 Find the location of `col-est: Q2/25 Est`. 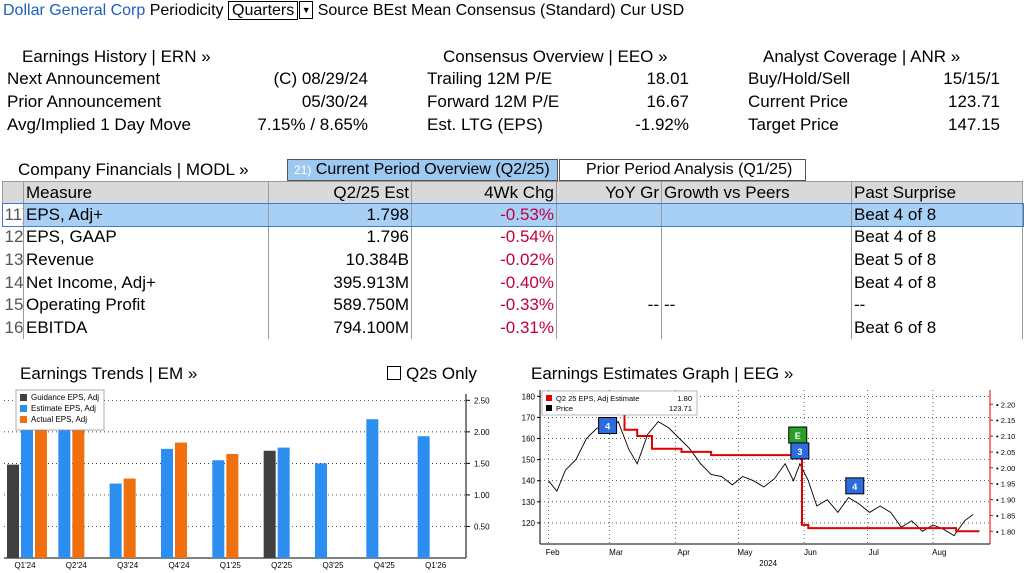

col-est: Q2/25 Est is located at coordinates (340, 192).